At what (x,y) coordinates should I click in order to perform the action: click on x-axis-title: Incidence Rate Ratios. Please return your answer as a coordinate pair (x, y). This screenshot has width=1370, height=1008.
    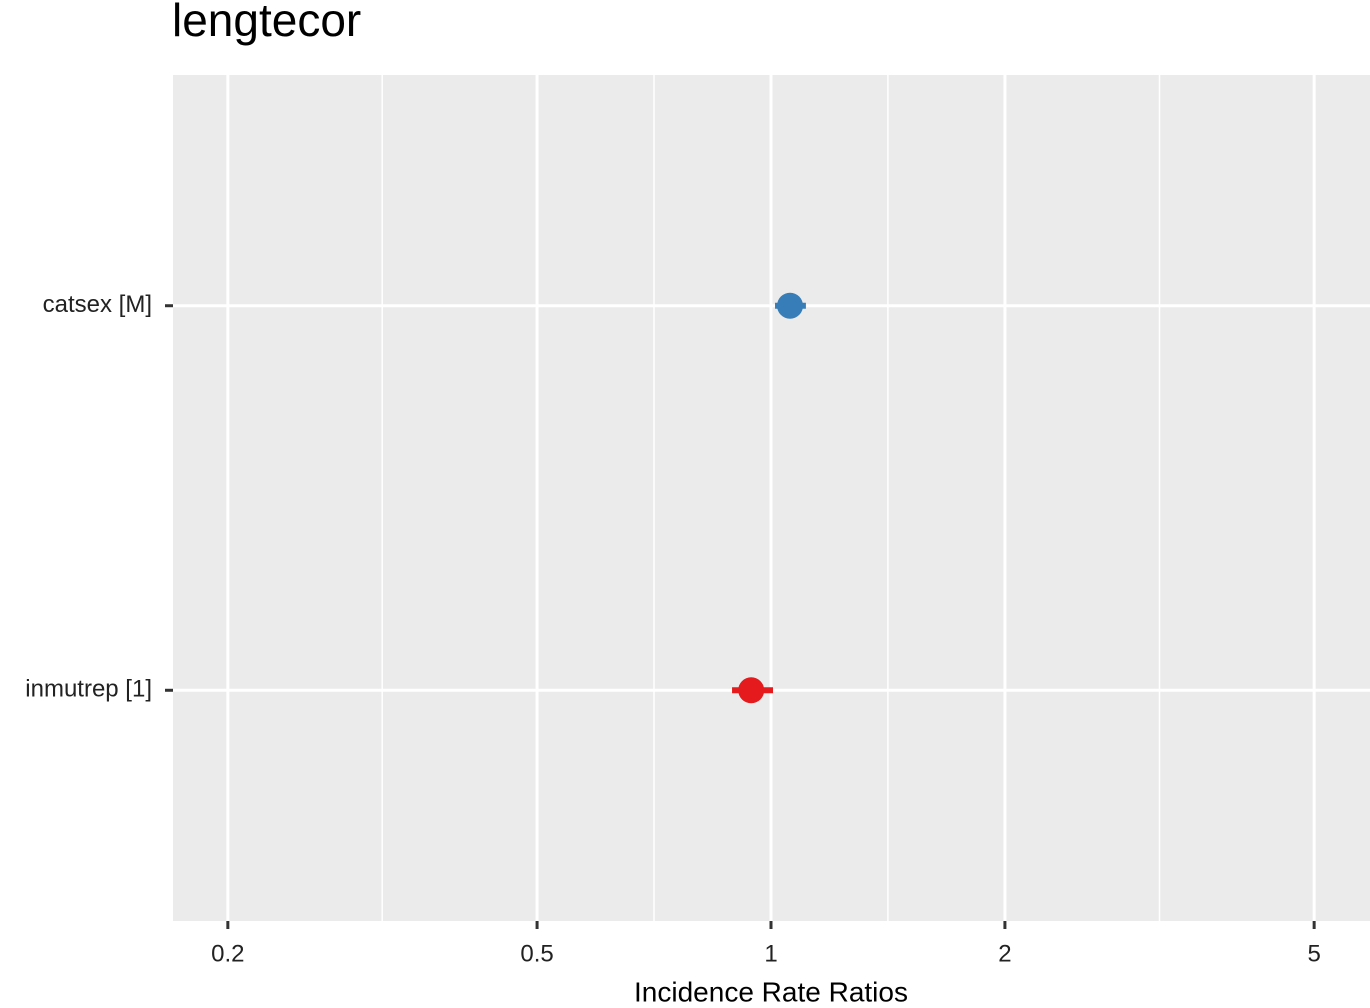
    Looking at the image, I should click on (771, 991).